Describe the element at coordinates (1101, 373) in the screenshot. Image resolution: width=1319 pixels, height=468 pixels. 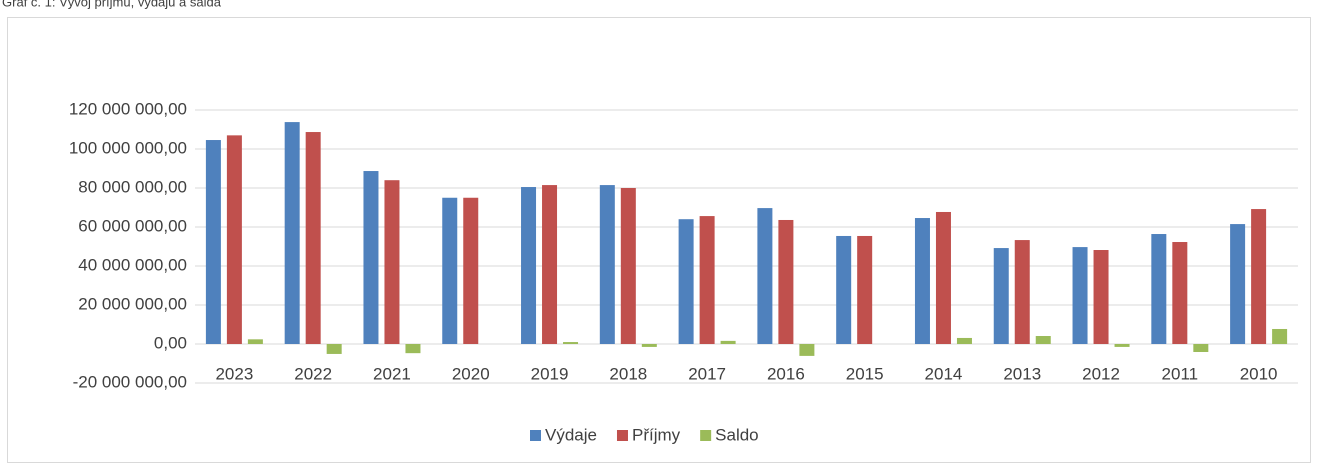
I see `x-tick-label: 2012` at that location.